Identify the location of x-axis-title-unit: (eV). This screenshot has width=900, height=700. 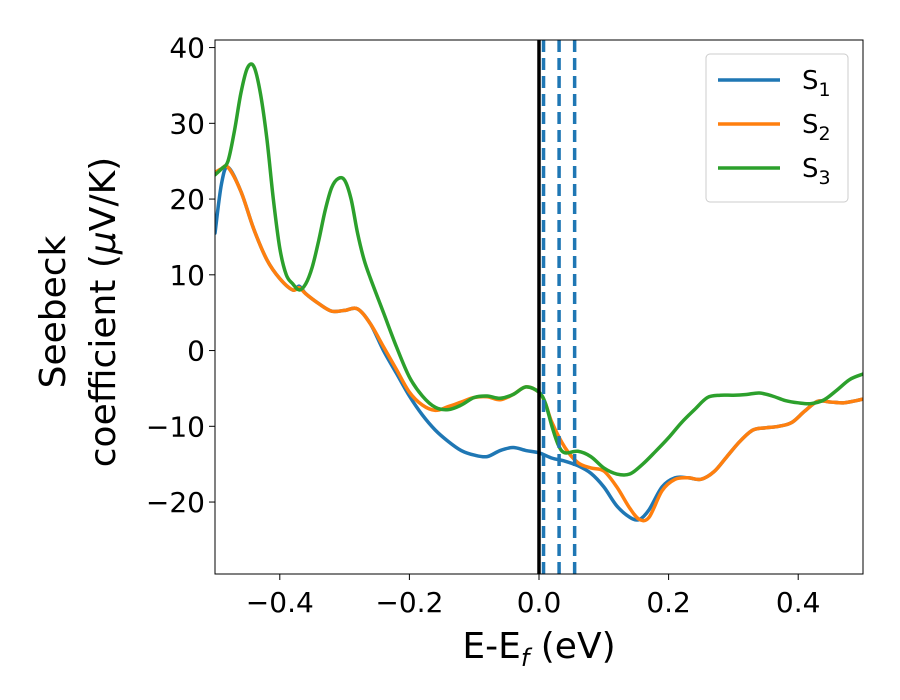
(572, 646).